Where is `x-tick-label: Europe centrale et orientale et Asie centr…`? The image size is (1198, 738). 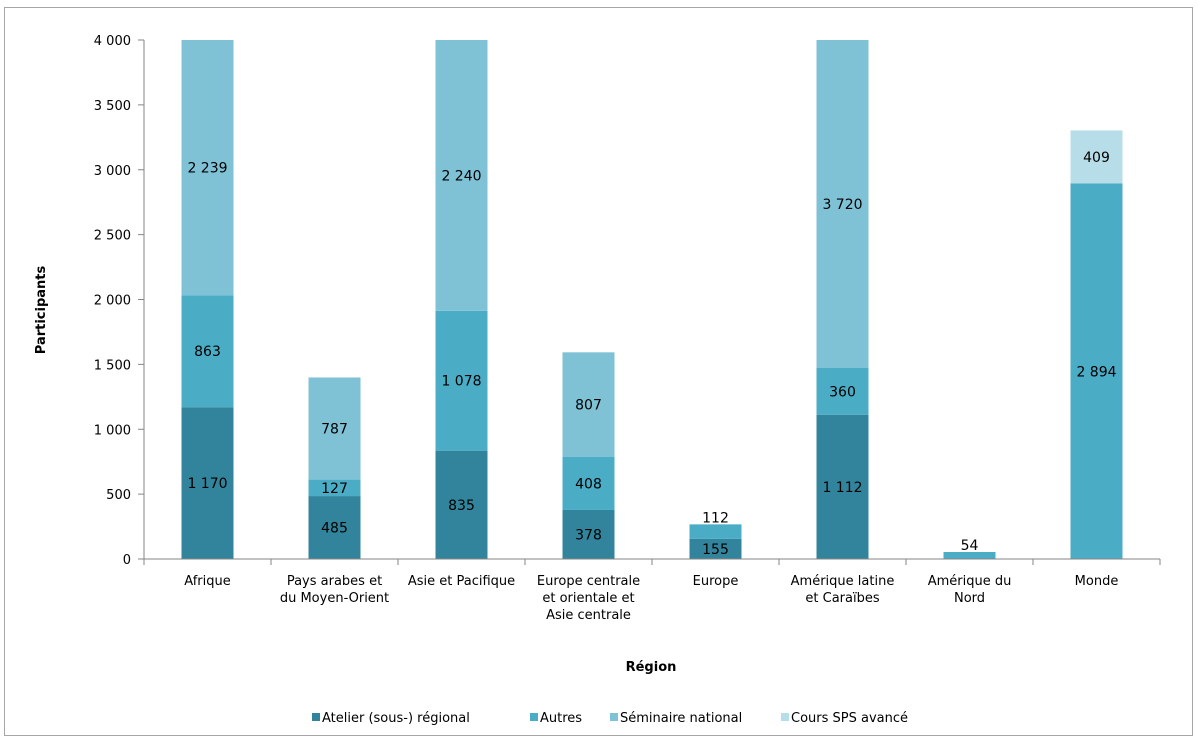 x-tick-label: Europe centrale et orientale et Asie centr… is located at coordinates (588, 598).